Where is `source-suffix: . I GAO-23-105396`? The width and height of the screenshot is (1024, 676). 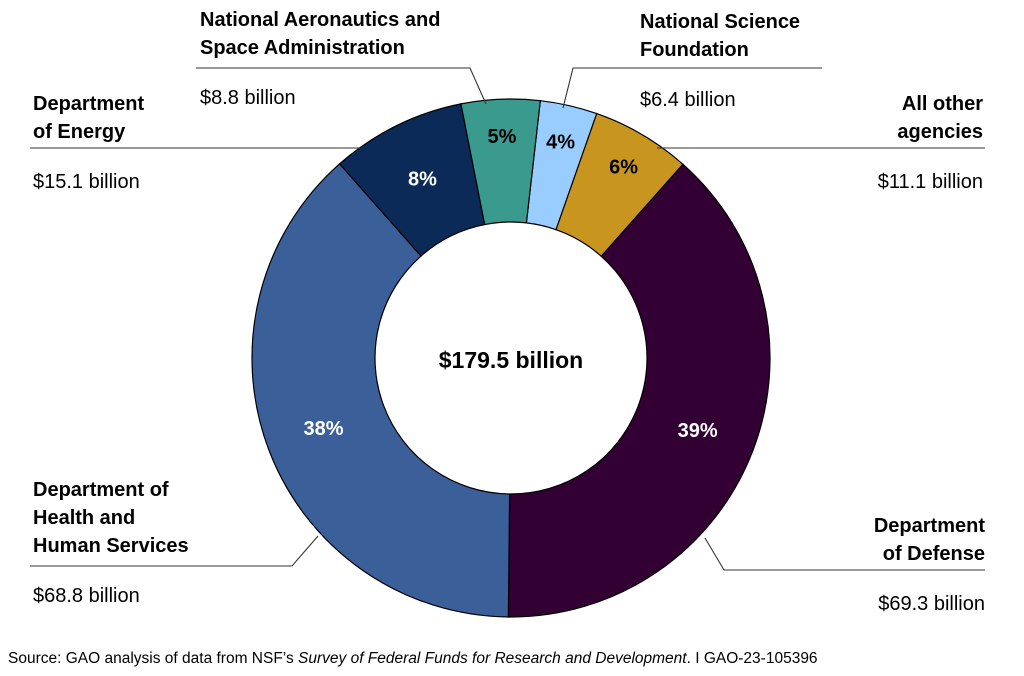
source-suffix: . I GAO-23-105396 is located at coordinates (752, 658).